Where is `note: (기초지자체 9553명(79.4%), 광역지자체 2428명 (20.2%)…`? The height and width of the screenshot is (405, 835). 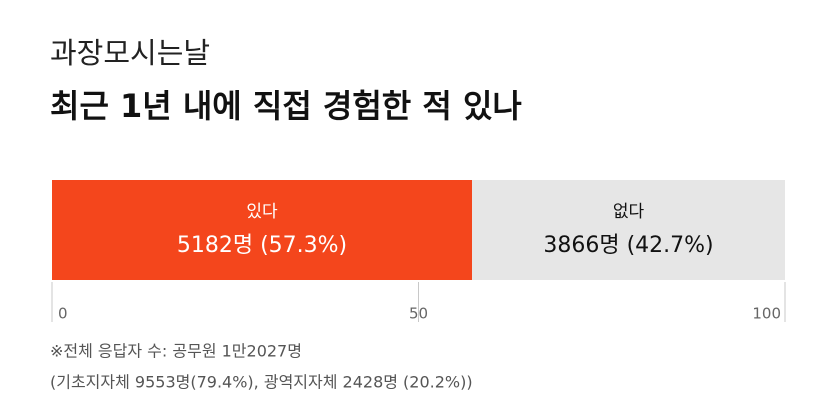
note: (기초지자체 9553명(79.4%), 광역지자체 2428명 (20.2%)… is located at coordinates (261, 382).